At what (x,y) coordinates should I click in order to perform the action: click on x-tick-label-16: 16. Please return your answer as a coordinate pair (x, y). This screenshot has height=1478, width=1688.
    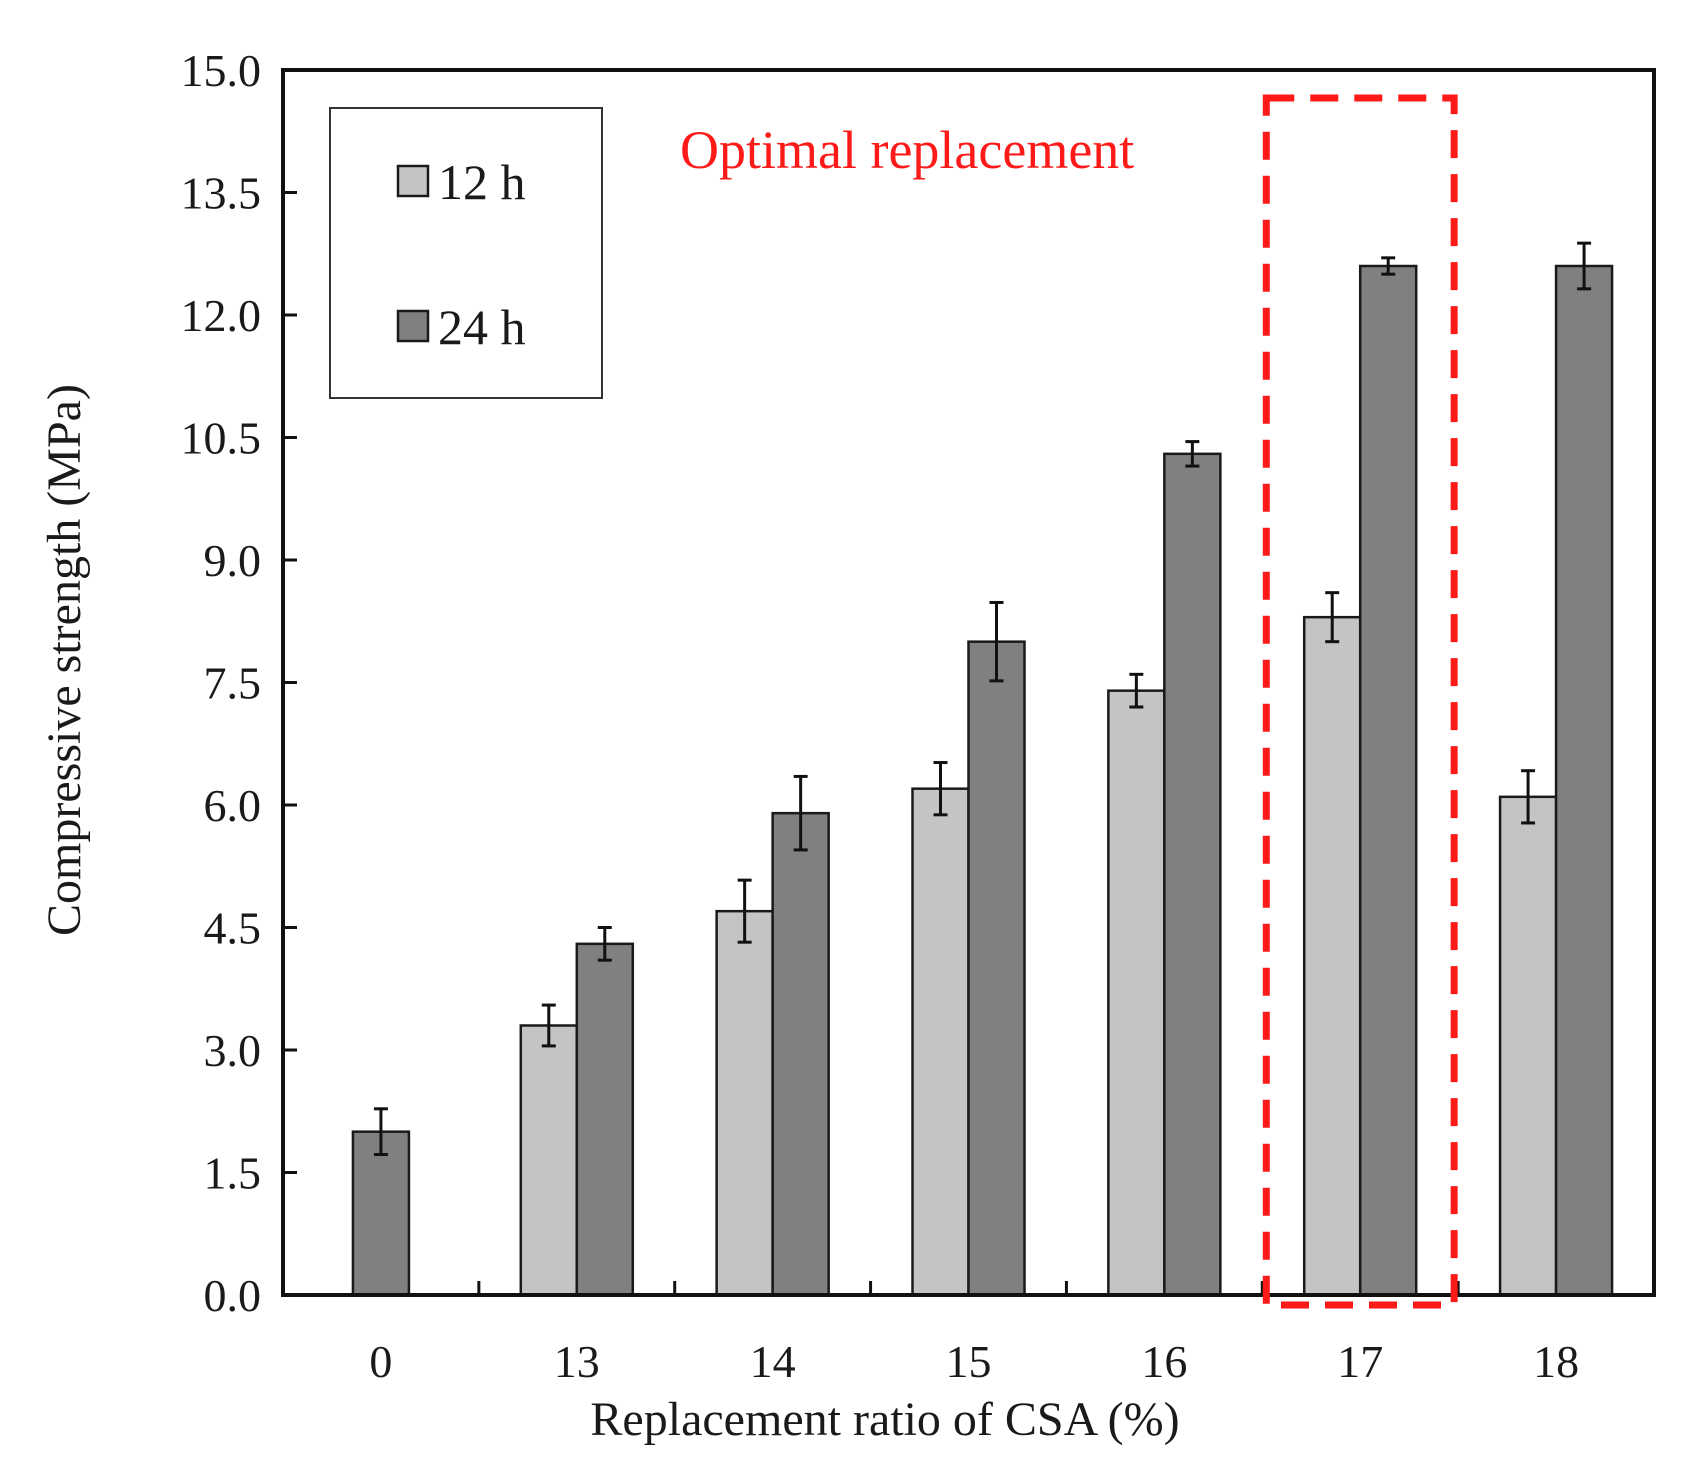
    Looking at the image, I should click on (1164, 1361).